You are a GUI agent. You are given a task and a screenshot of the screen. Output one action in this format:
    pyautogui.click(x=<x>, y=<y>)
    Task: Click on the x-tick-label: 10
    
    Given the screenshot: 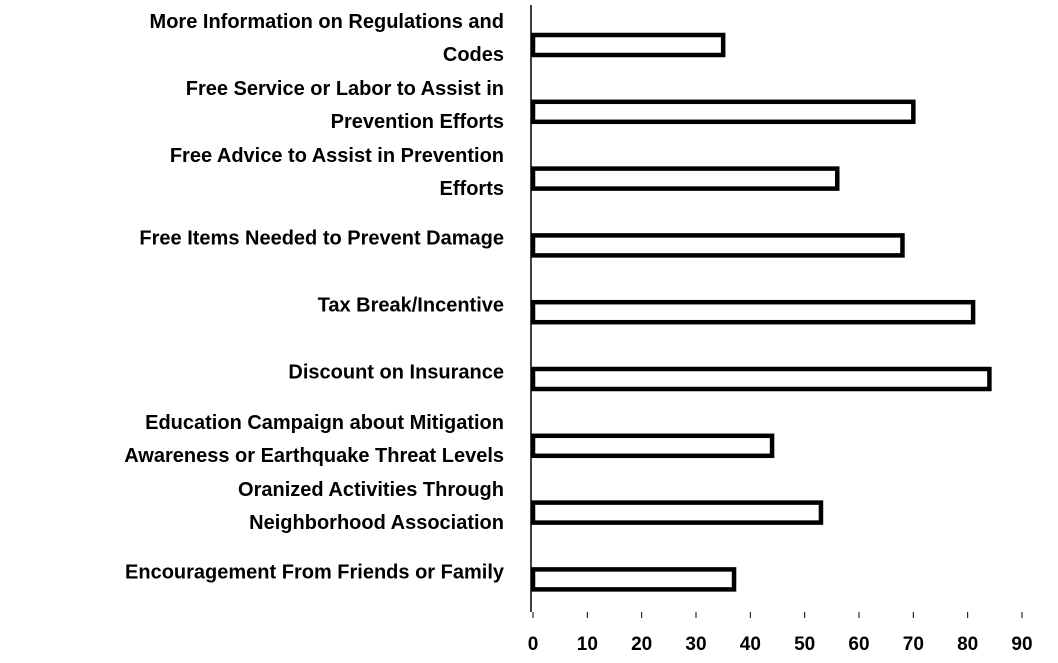 What is the action you would take?
    pyautogui.click(x=587, y=644)
    